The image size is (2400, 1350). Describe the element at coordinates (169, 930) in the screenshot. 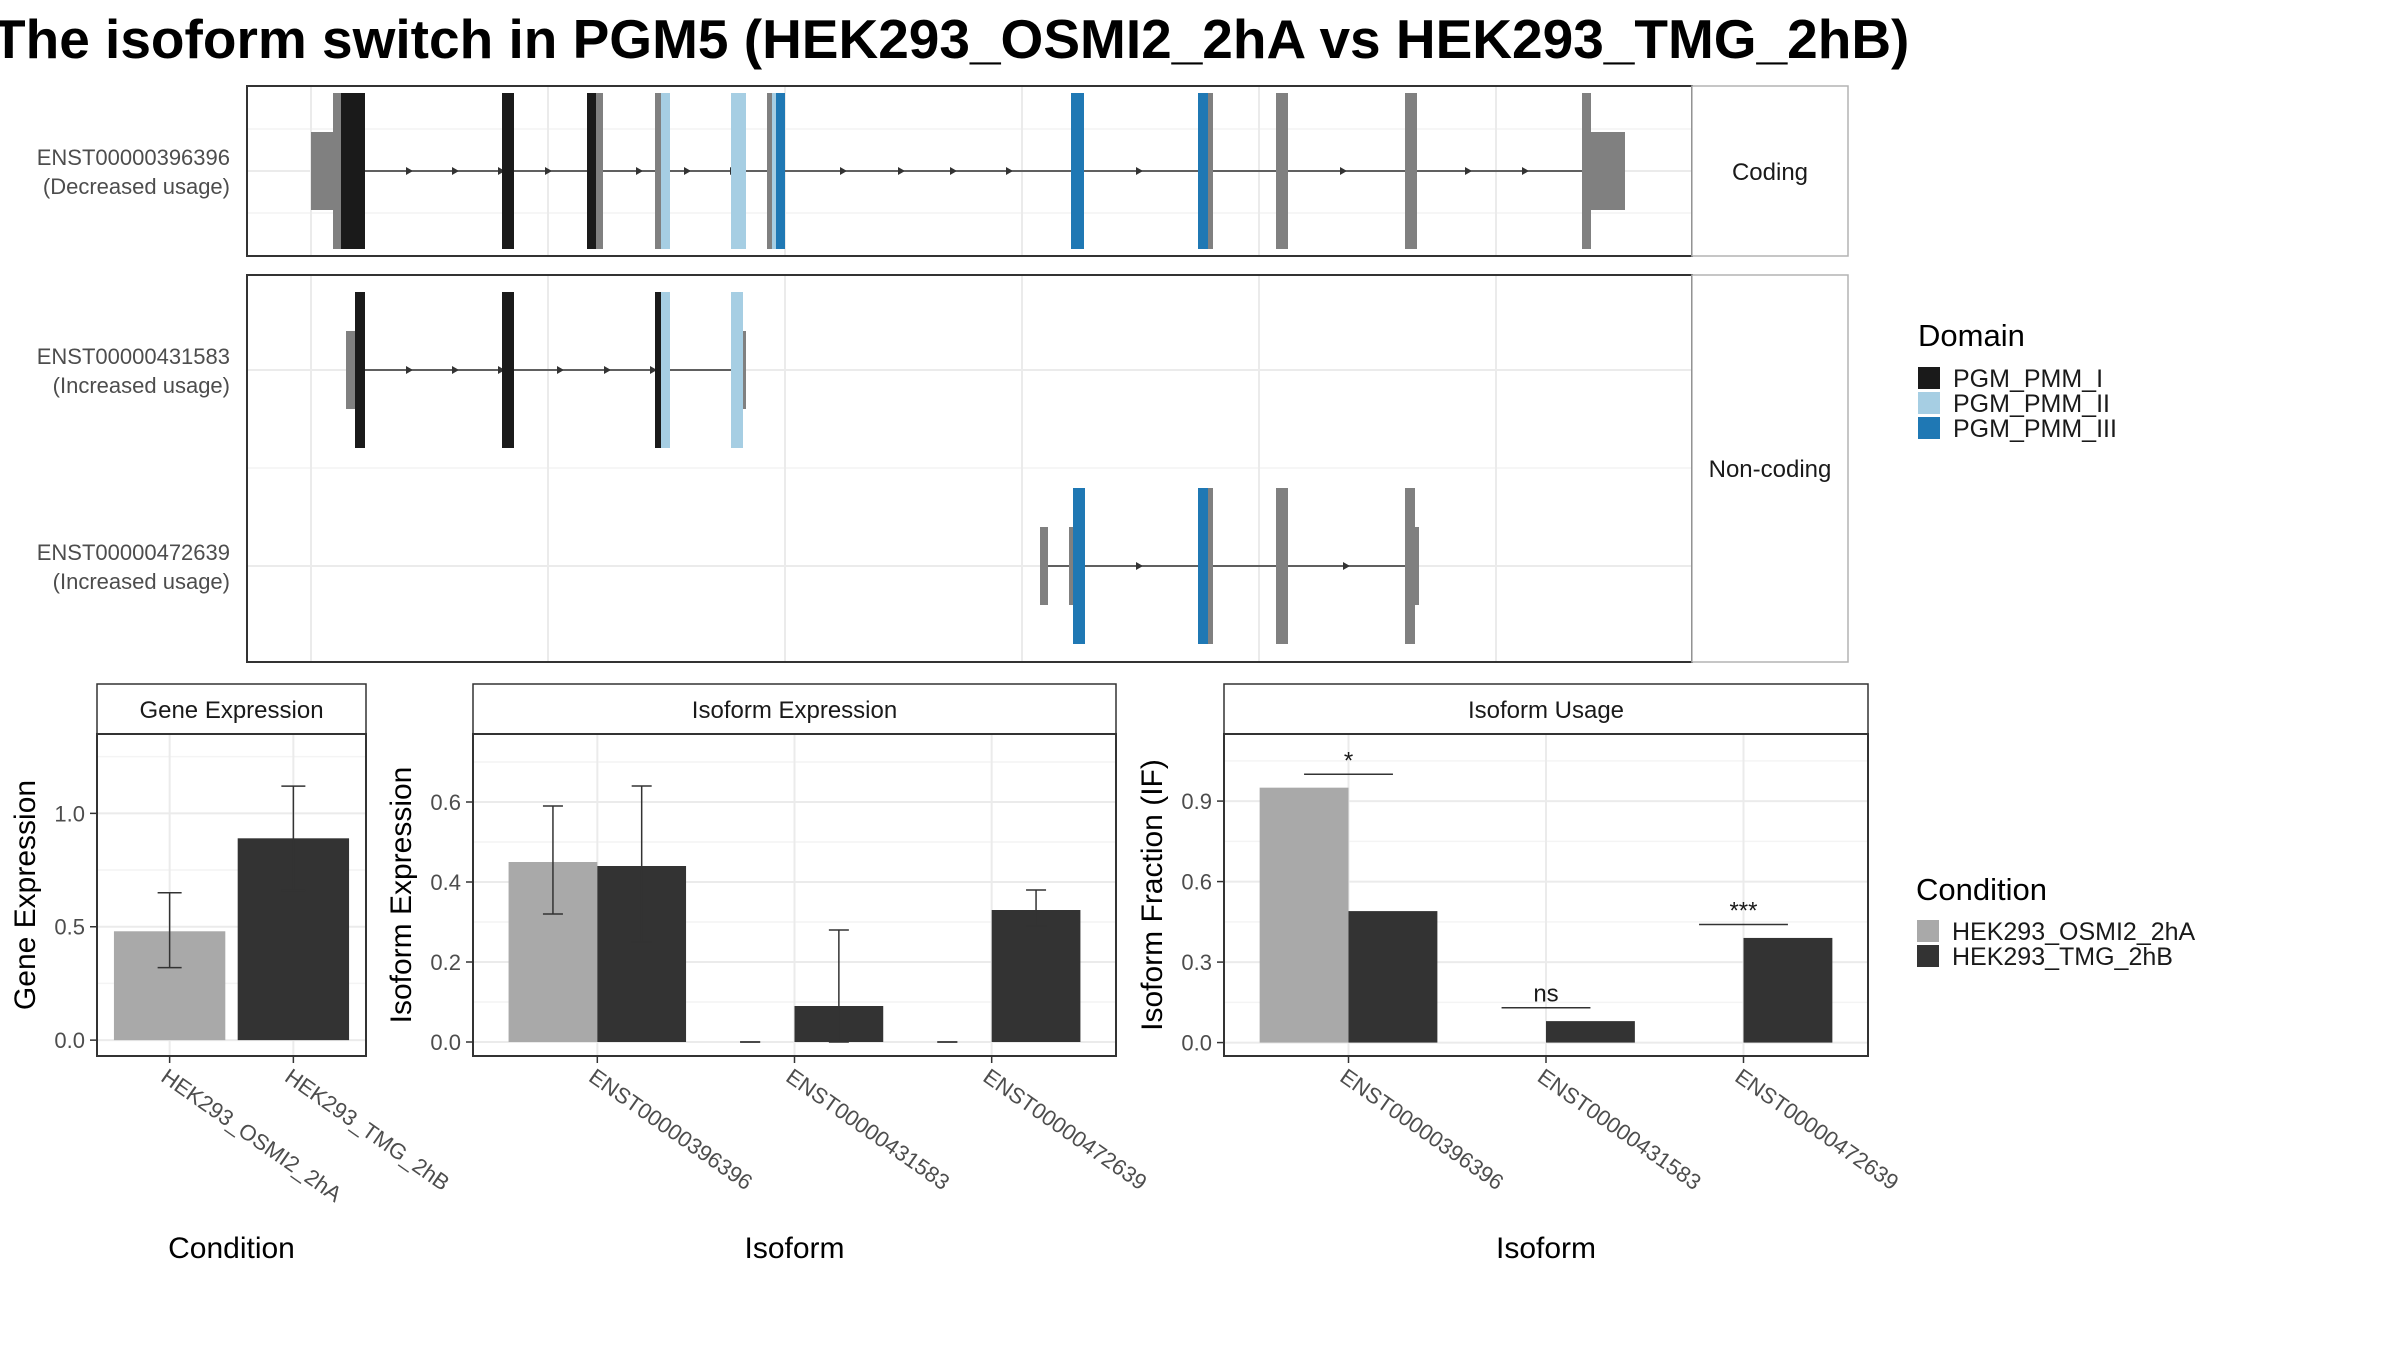

I see `errorbar-HEK293_OSMI2_2hA` at that location.